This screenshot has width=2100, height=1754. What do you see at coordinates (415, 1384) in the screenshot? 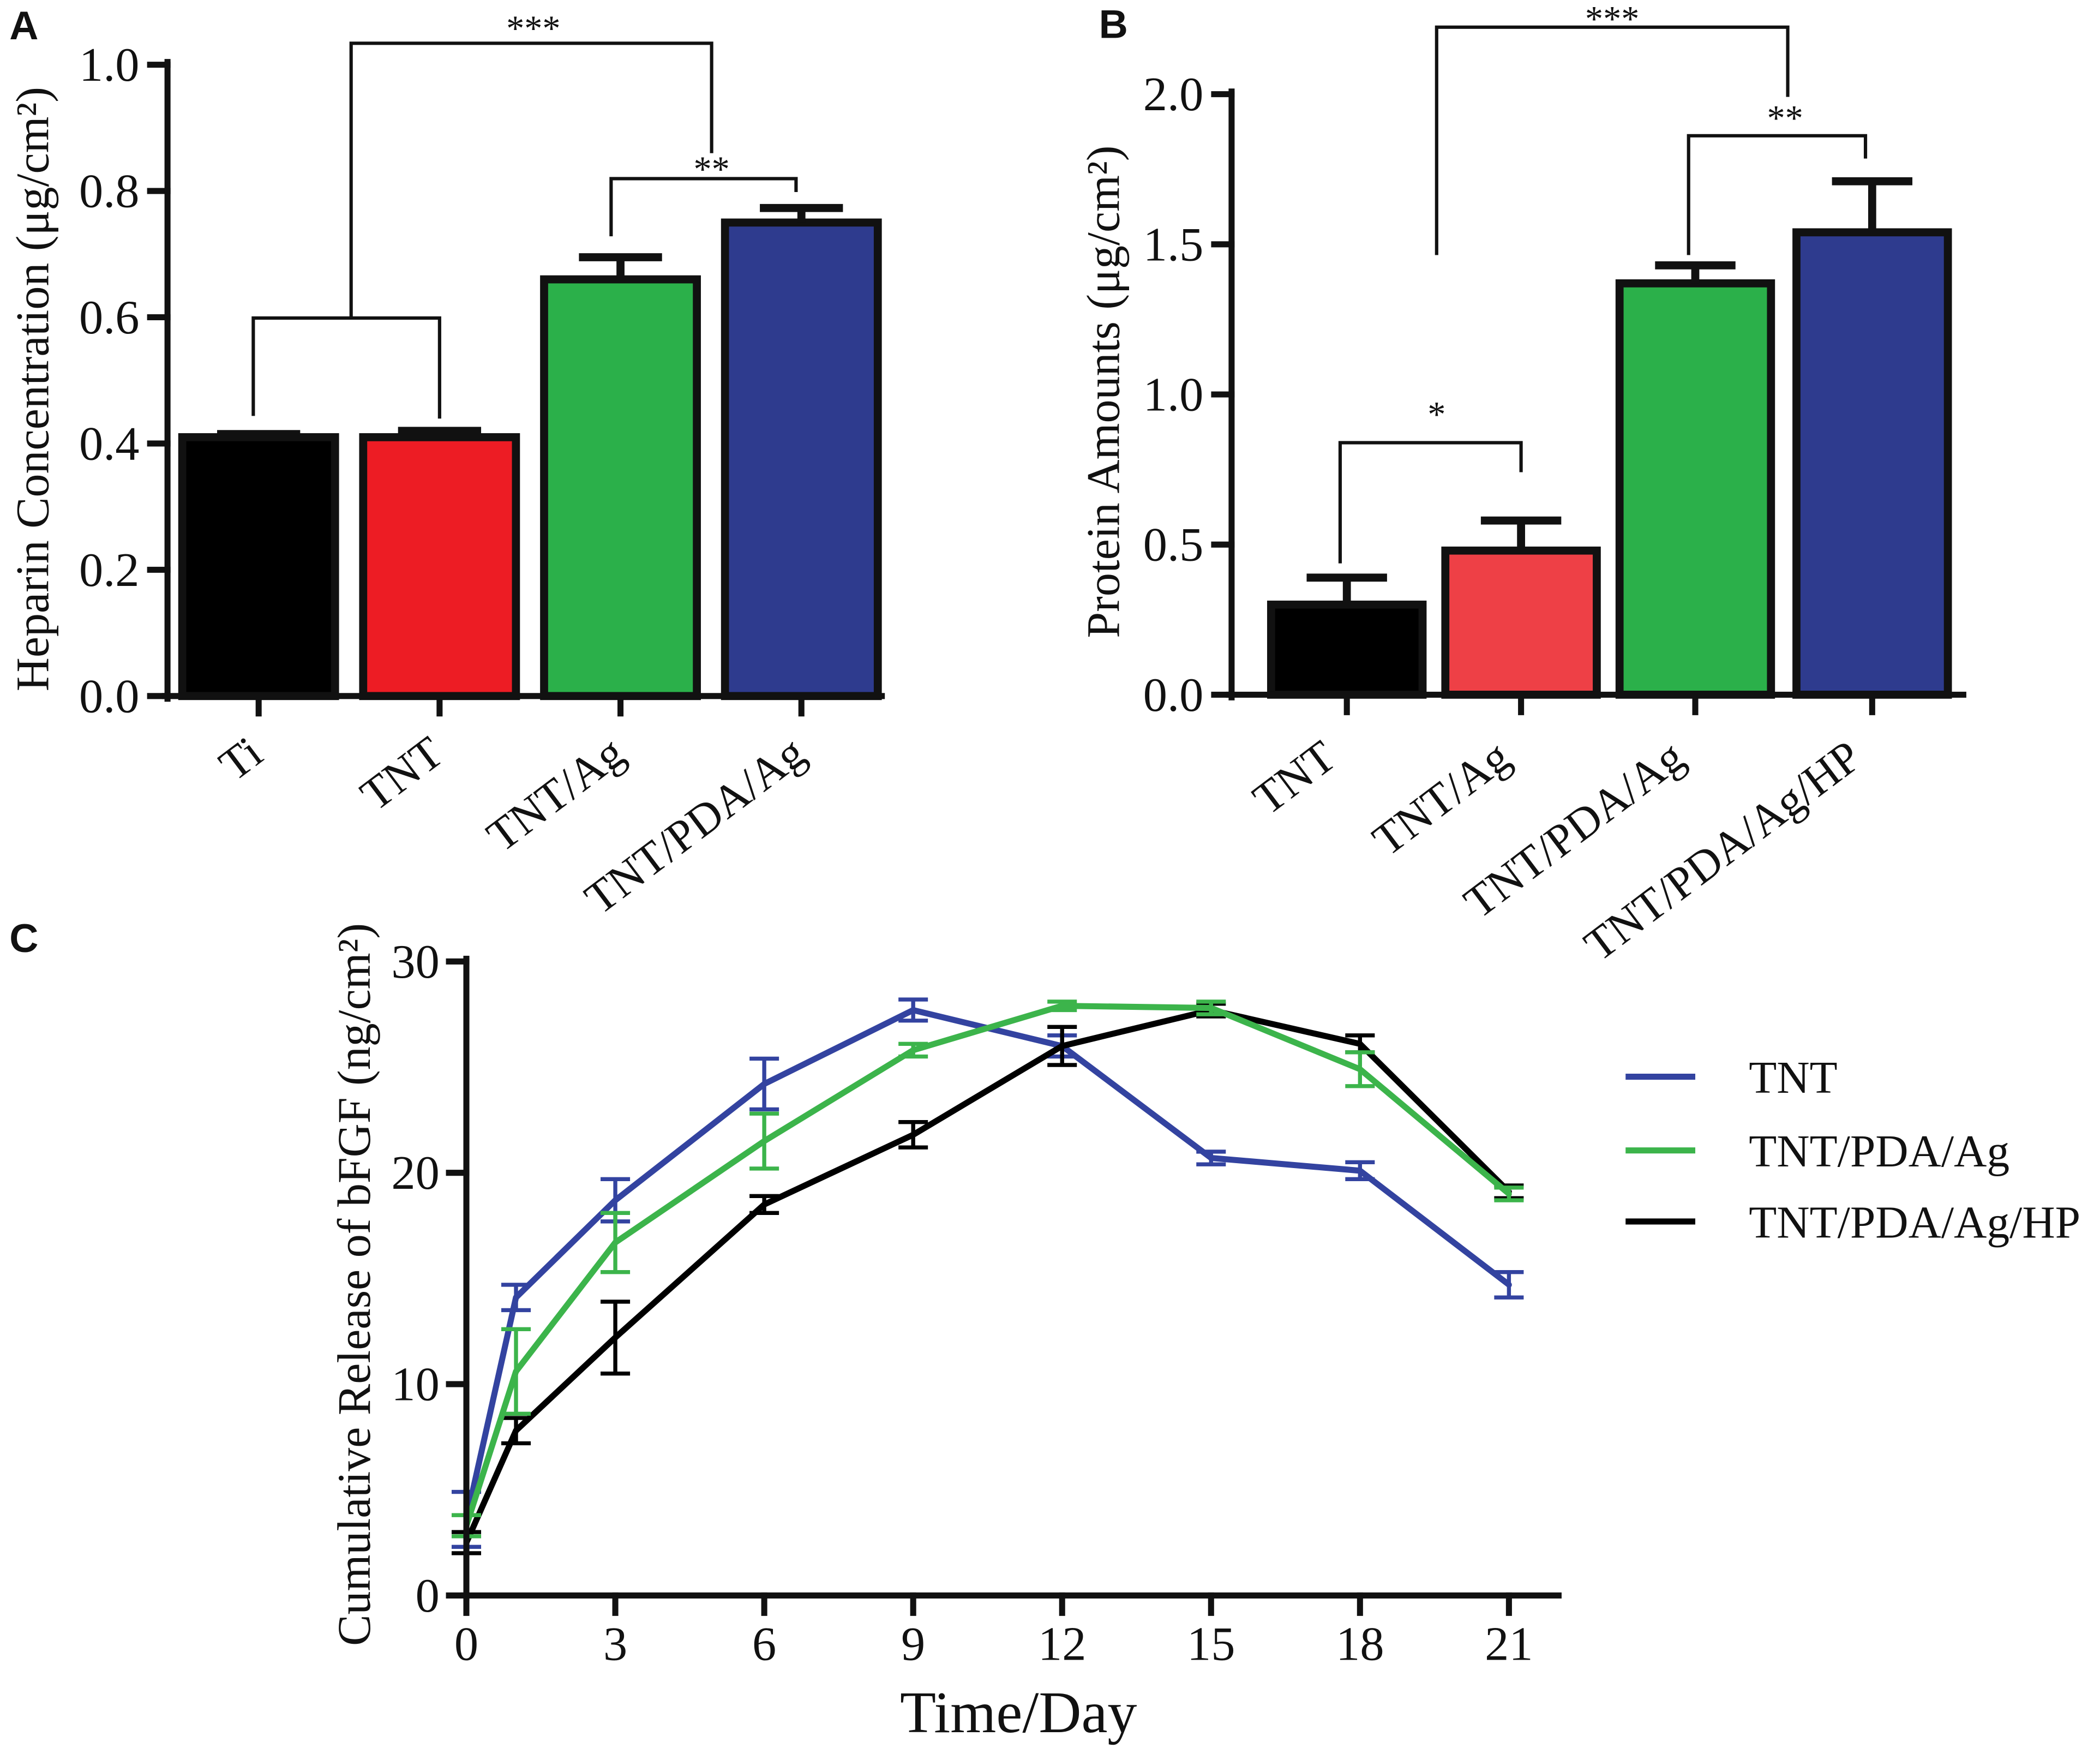
I see `panel-c-y-tick-label-1: 10` at bounding box center [415, 1384].